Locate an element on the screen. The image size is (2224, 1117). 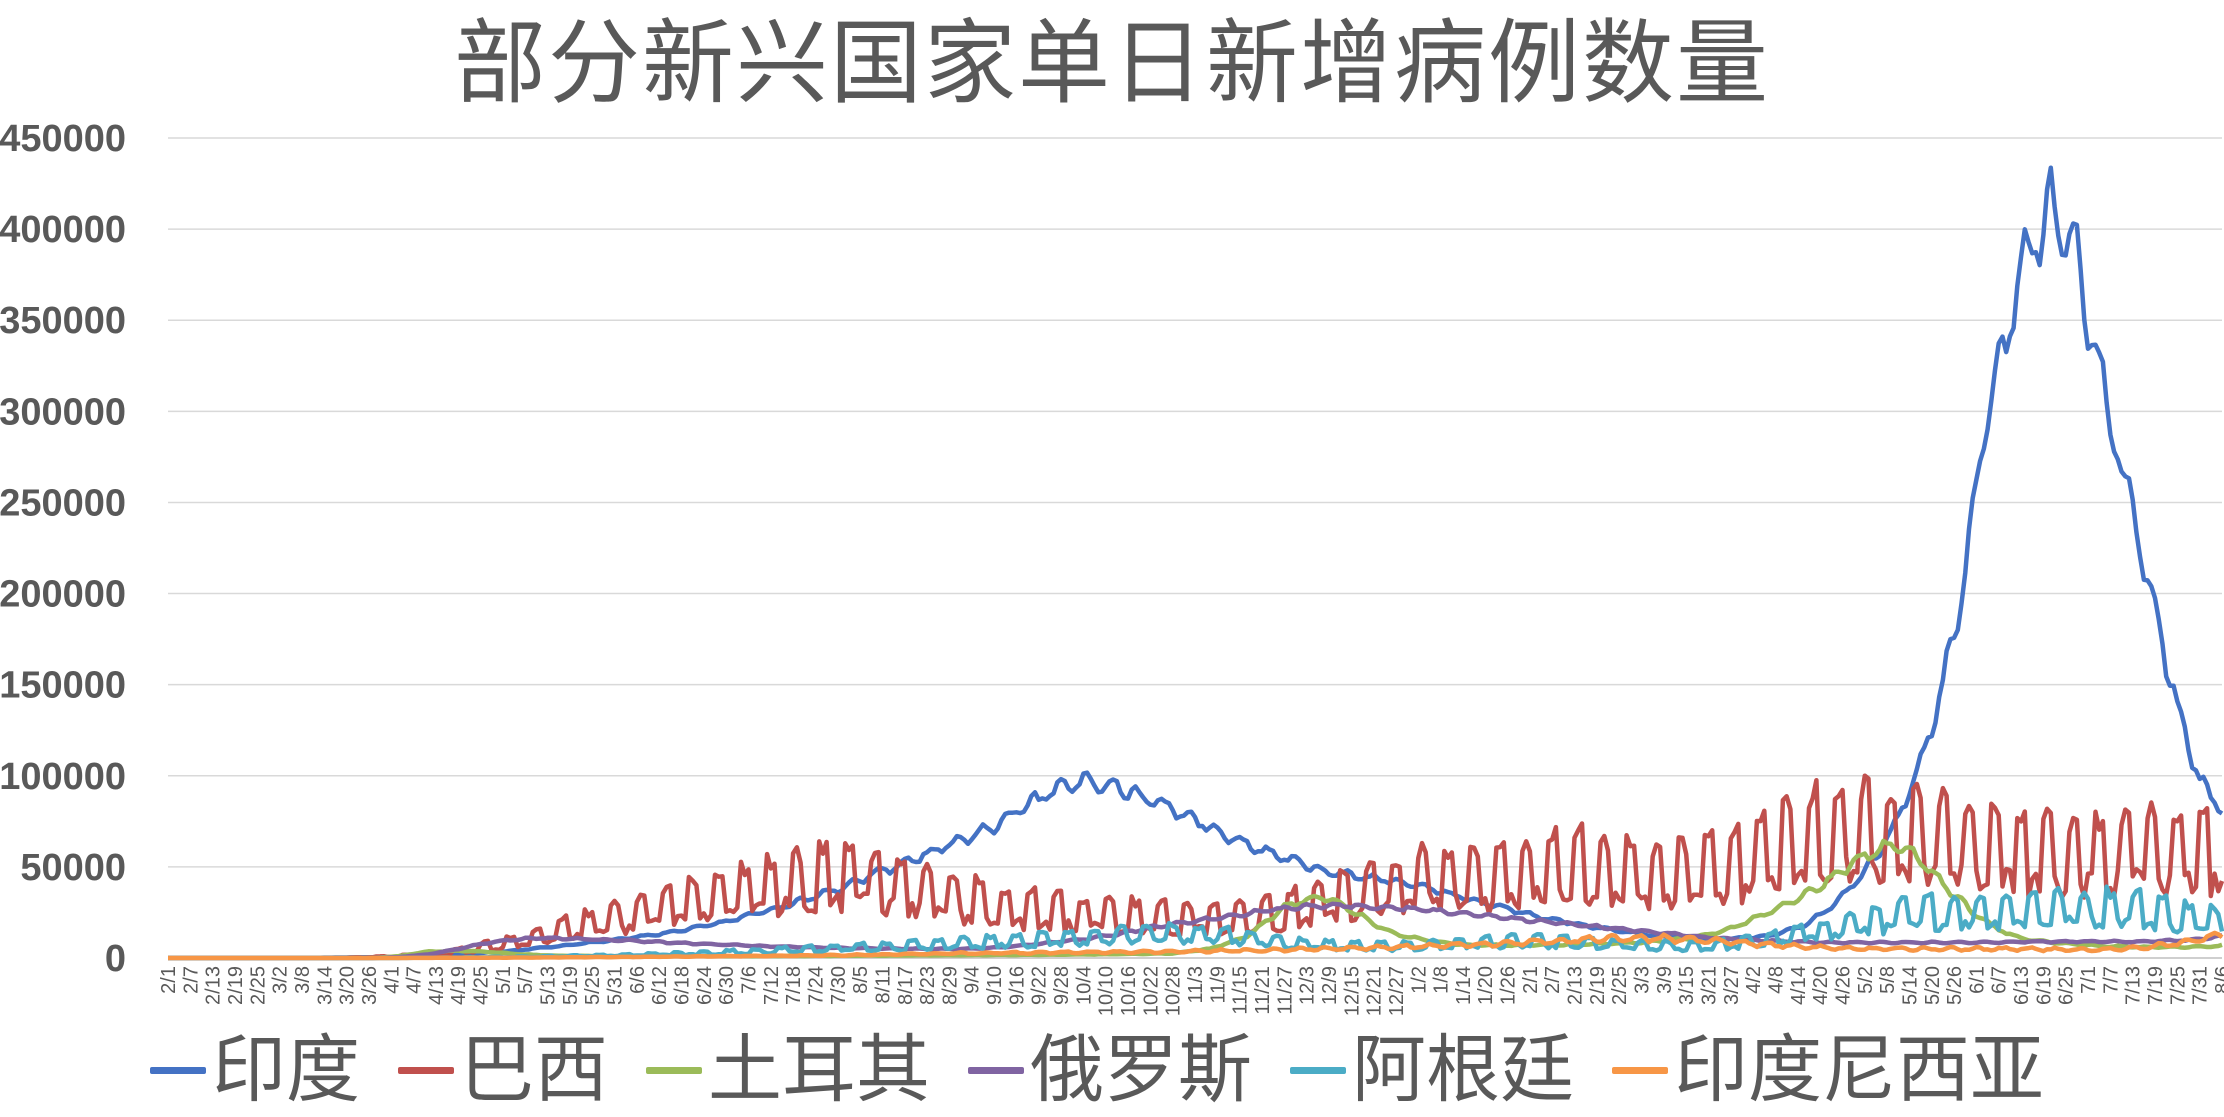
x-tick-label: 11/9 is located at coordinates (1218, 984).